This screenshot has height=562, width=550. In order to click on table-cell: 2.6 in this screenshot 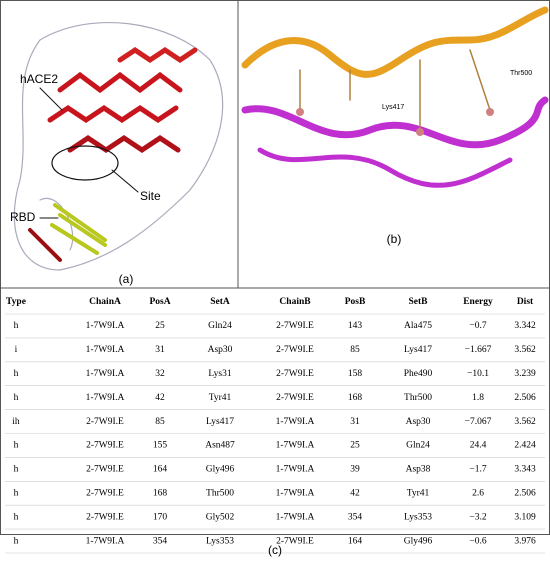, I will do `click(478, 493)`.